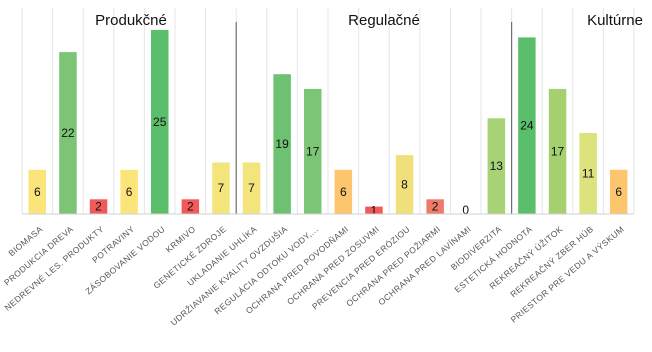 The image size is (652, 352). I want to click on value-label: 19, so click(282, 144).